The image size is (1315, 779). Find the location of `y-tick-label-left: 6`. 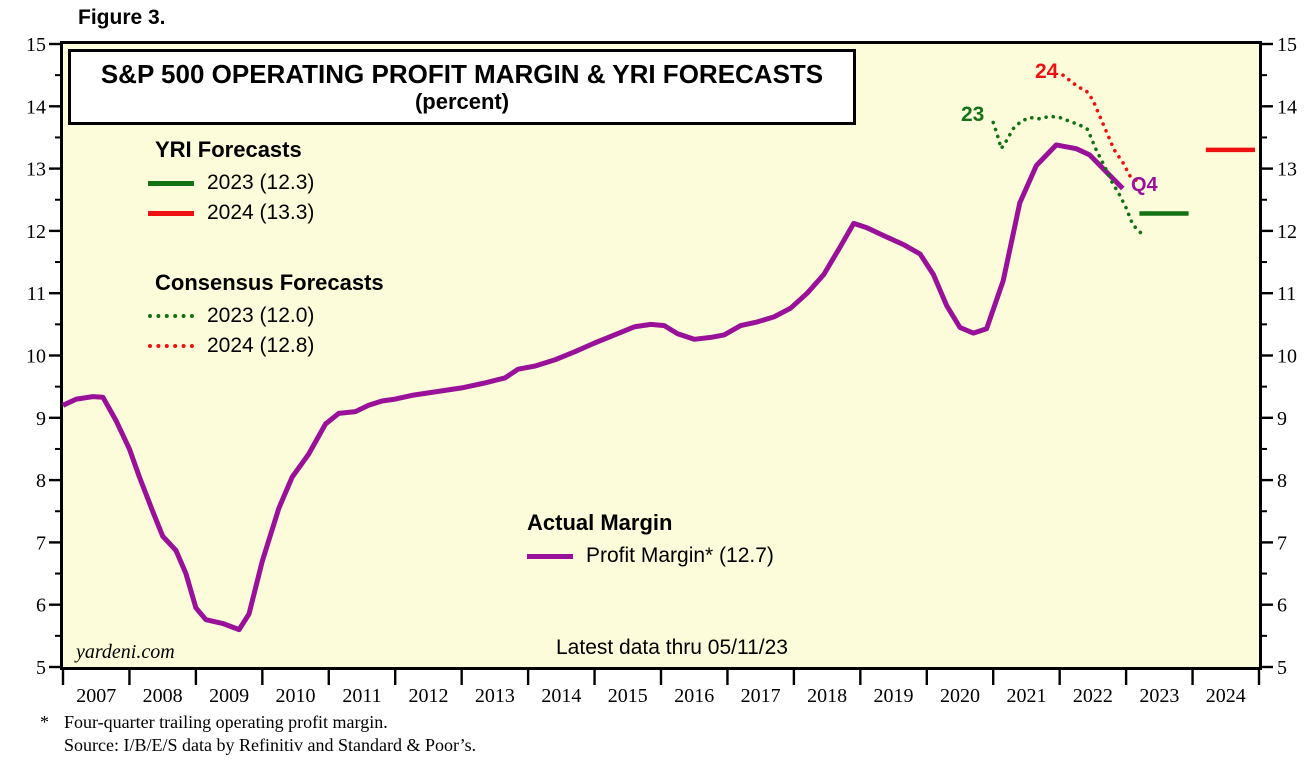

y-tick-label-left: 6 is located at coordinates (41, 606).